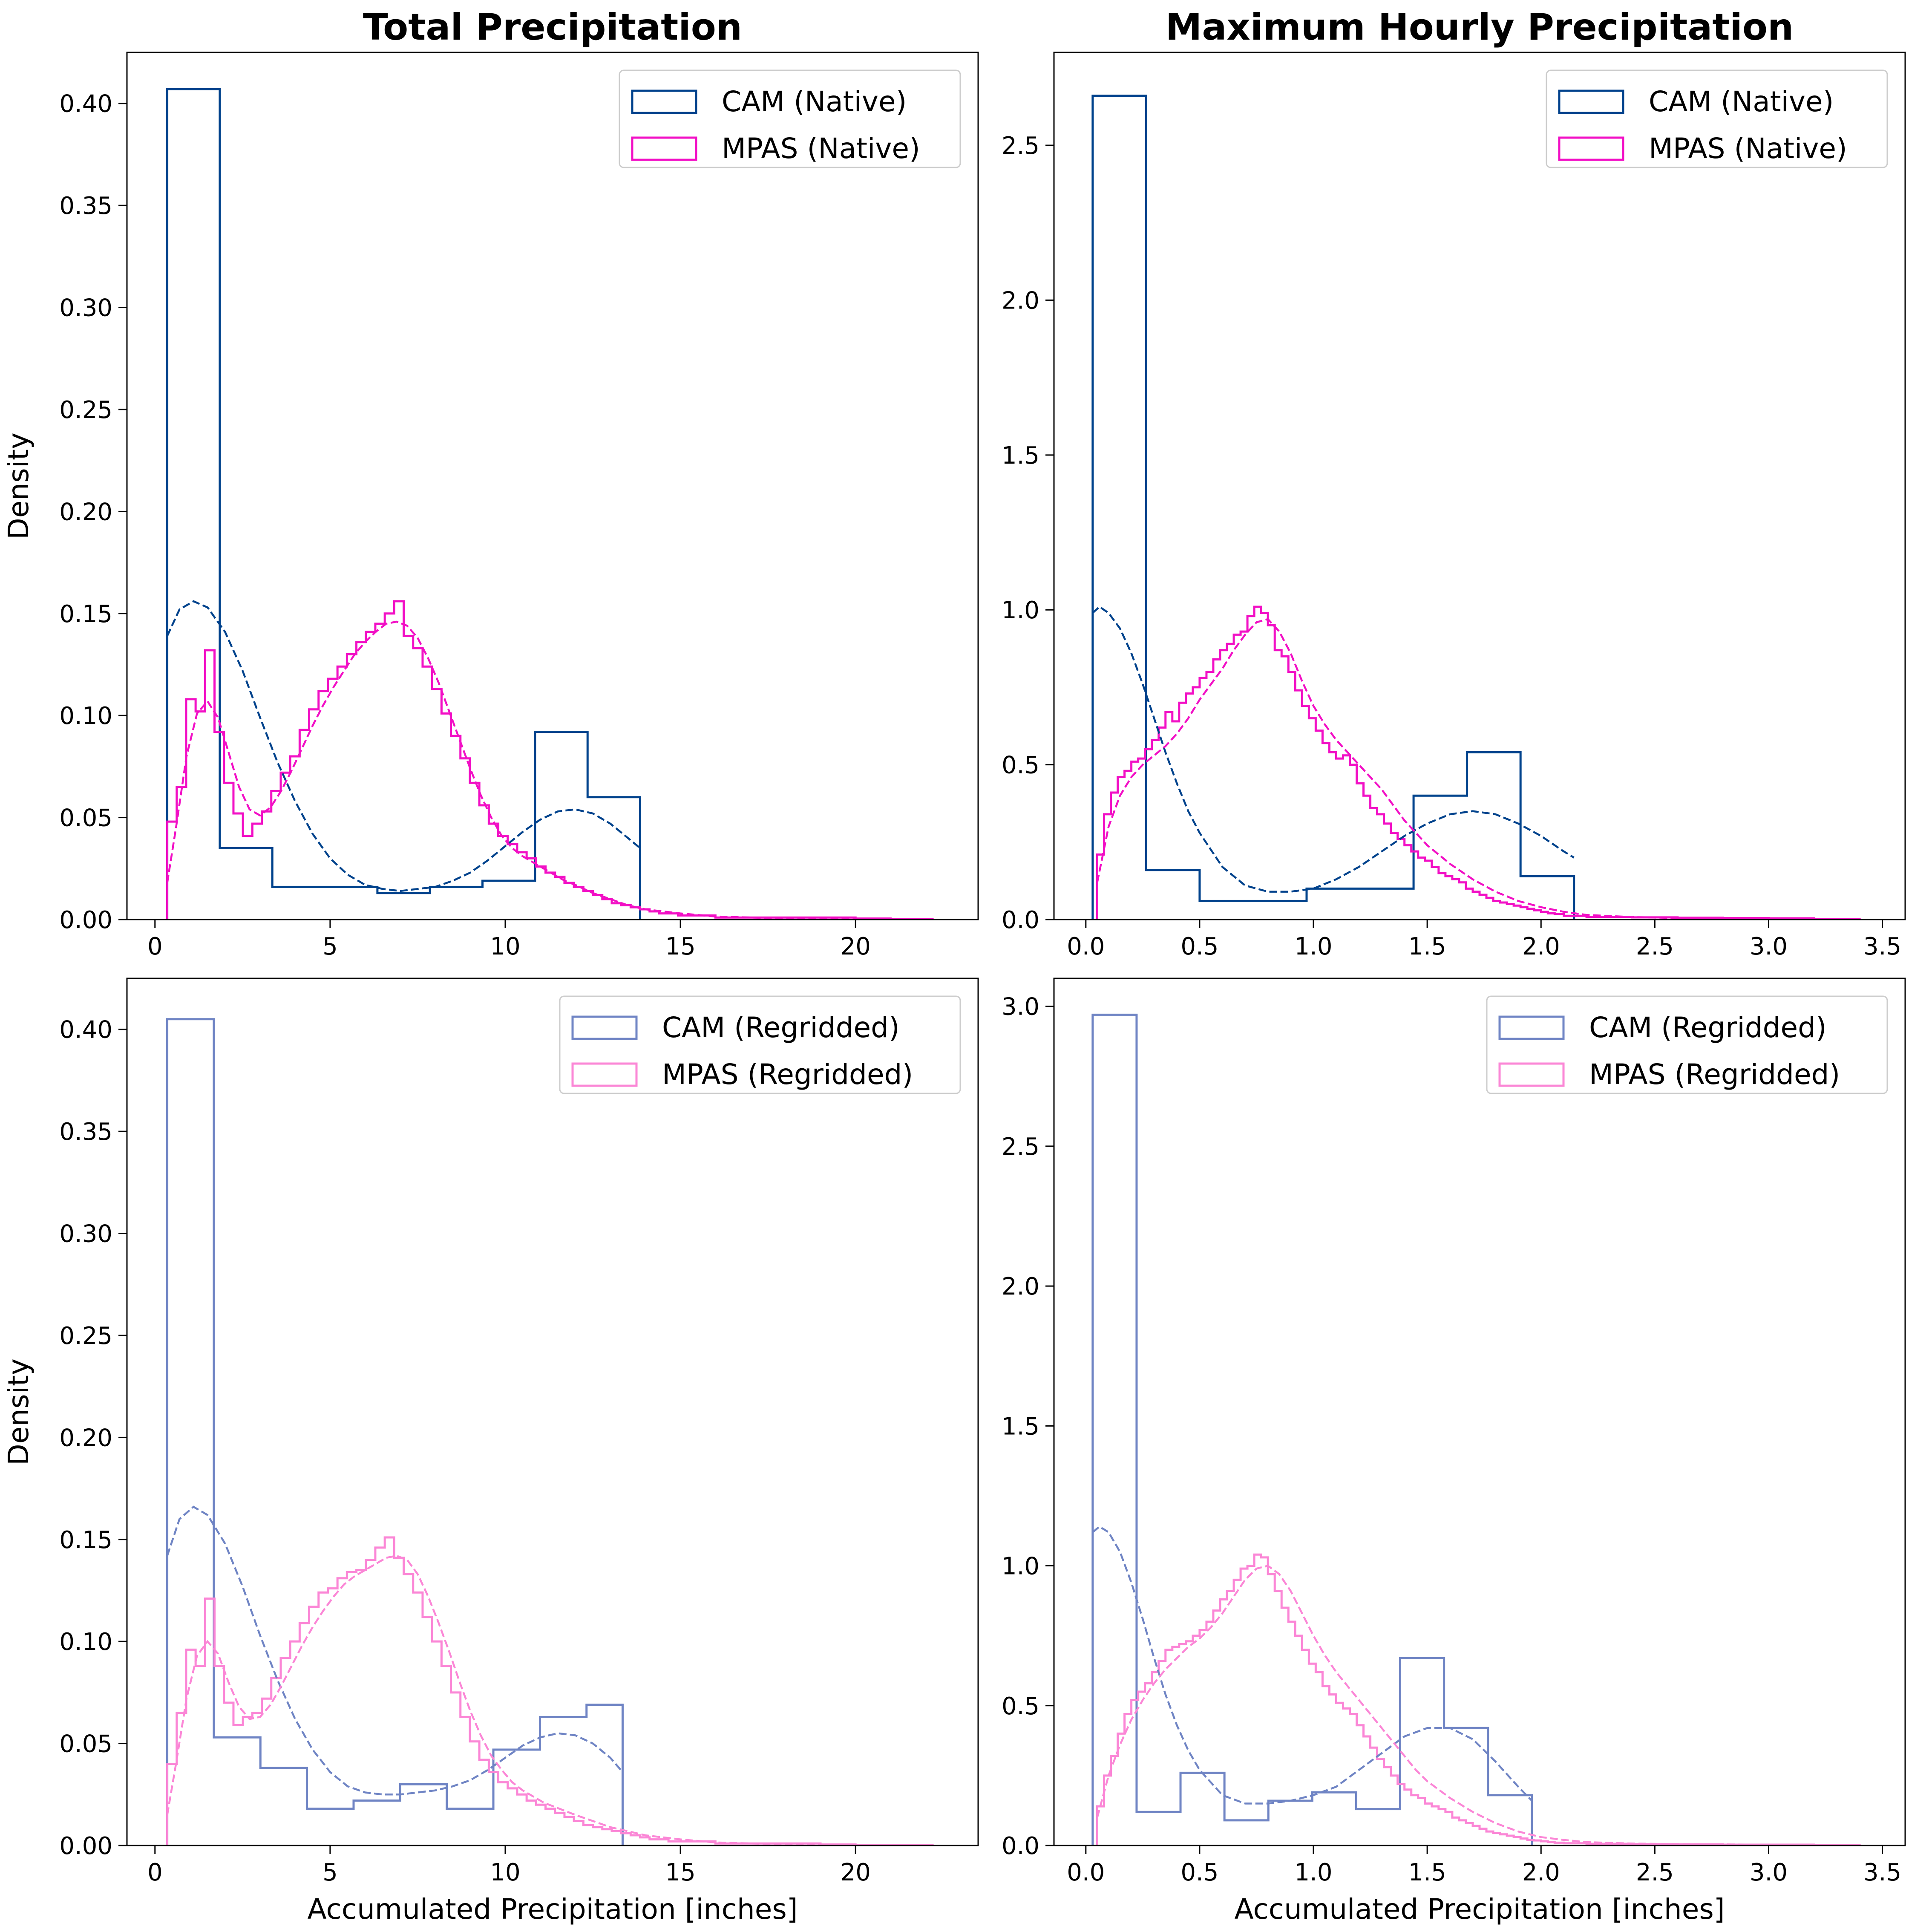  Describe the element at coordinates (85, 920) in the screenshot. I see `y-tick-label: 0.00` at that location.